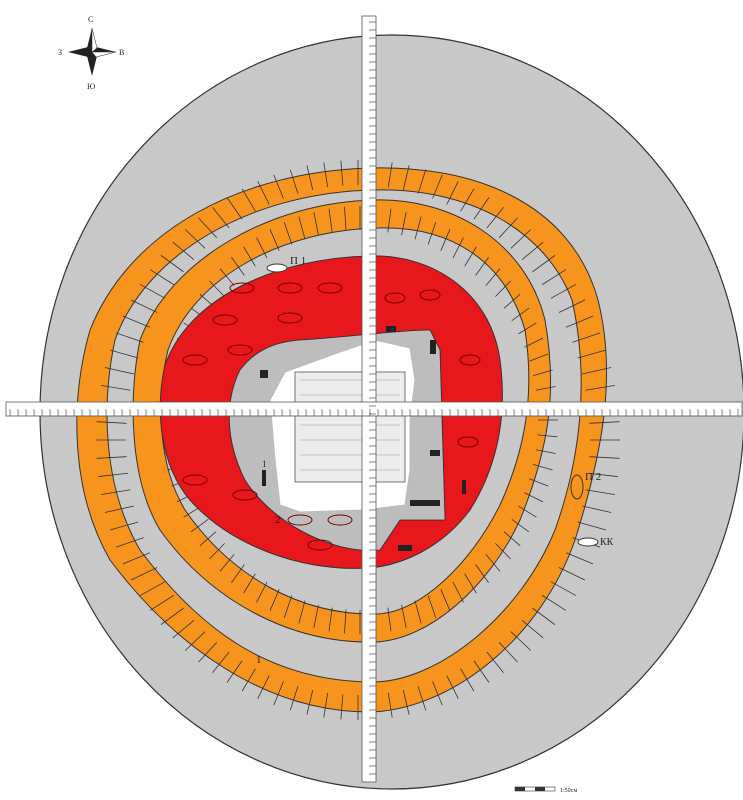 This screenshot has height=800, width=743. Describe the element at coordinates (278, 520) in the screenshot. I see `zone-2-label: 2` at that location.